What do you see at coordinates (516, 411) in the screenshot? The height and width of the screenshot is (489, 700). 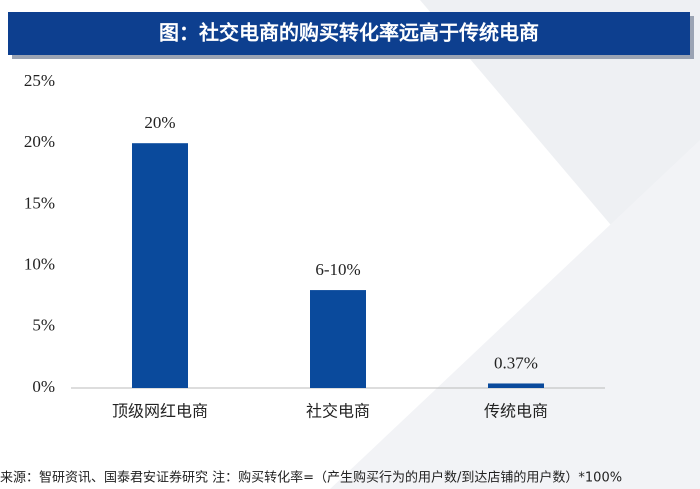 I see `x-tick-label: 传统电商` at bounding box center [516, 411].